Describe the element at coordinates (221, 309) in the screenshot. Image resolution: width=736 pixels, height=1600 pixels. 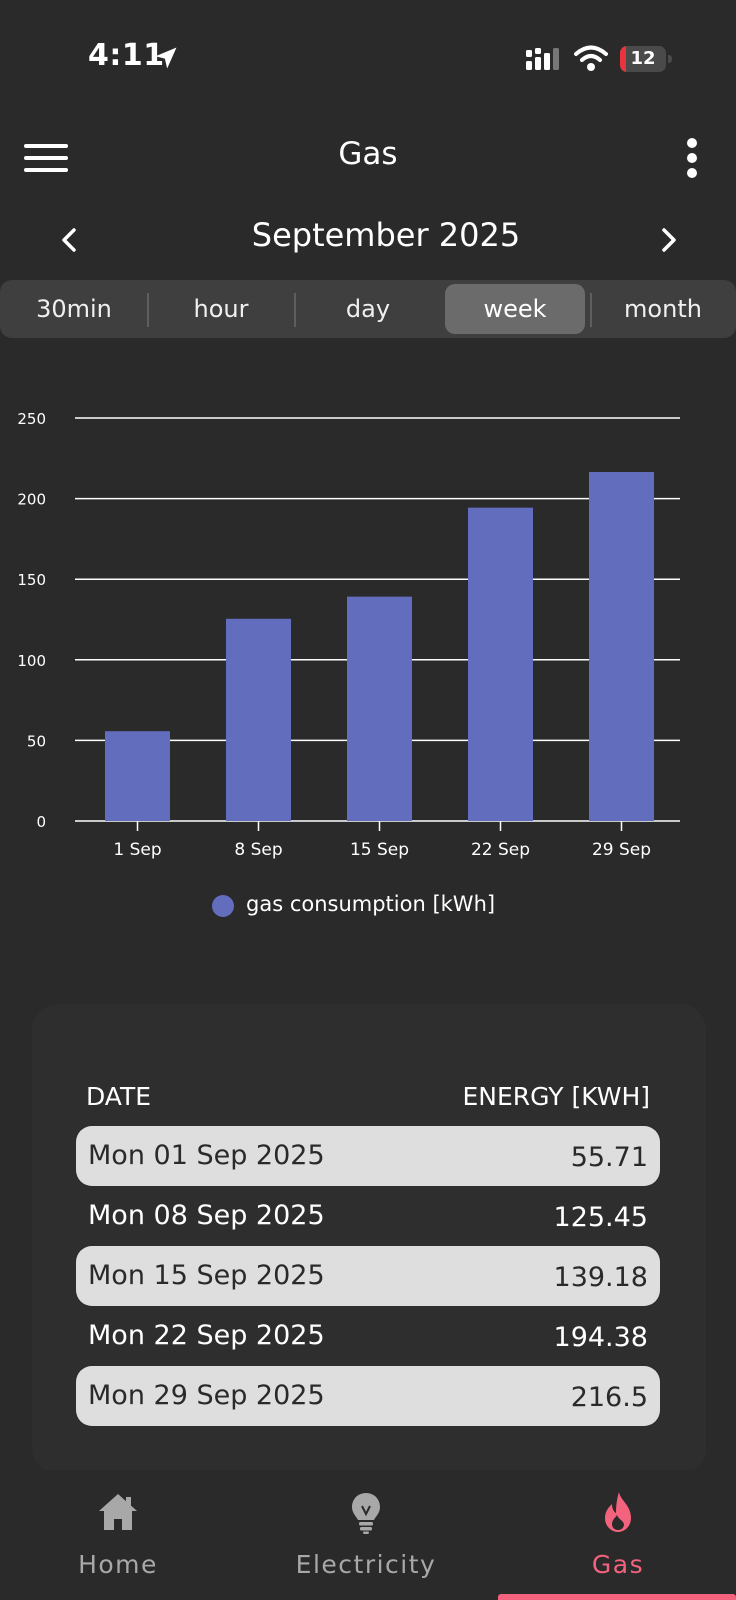
I see `segment-hour: hour` at that location.